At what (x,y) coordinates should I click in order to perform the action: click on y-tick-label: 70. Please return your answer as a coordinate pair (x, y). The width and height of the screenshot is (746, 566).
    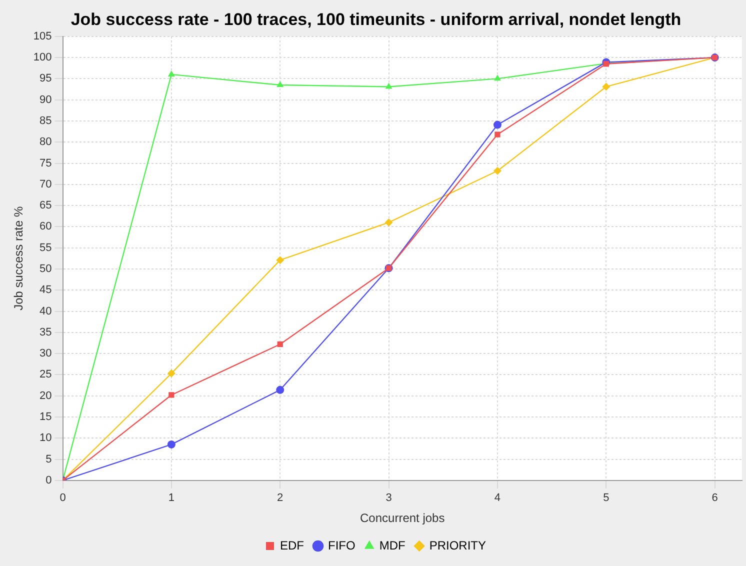
    Looking at the image, I should click on (46, 184).